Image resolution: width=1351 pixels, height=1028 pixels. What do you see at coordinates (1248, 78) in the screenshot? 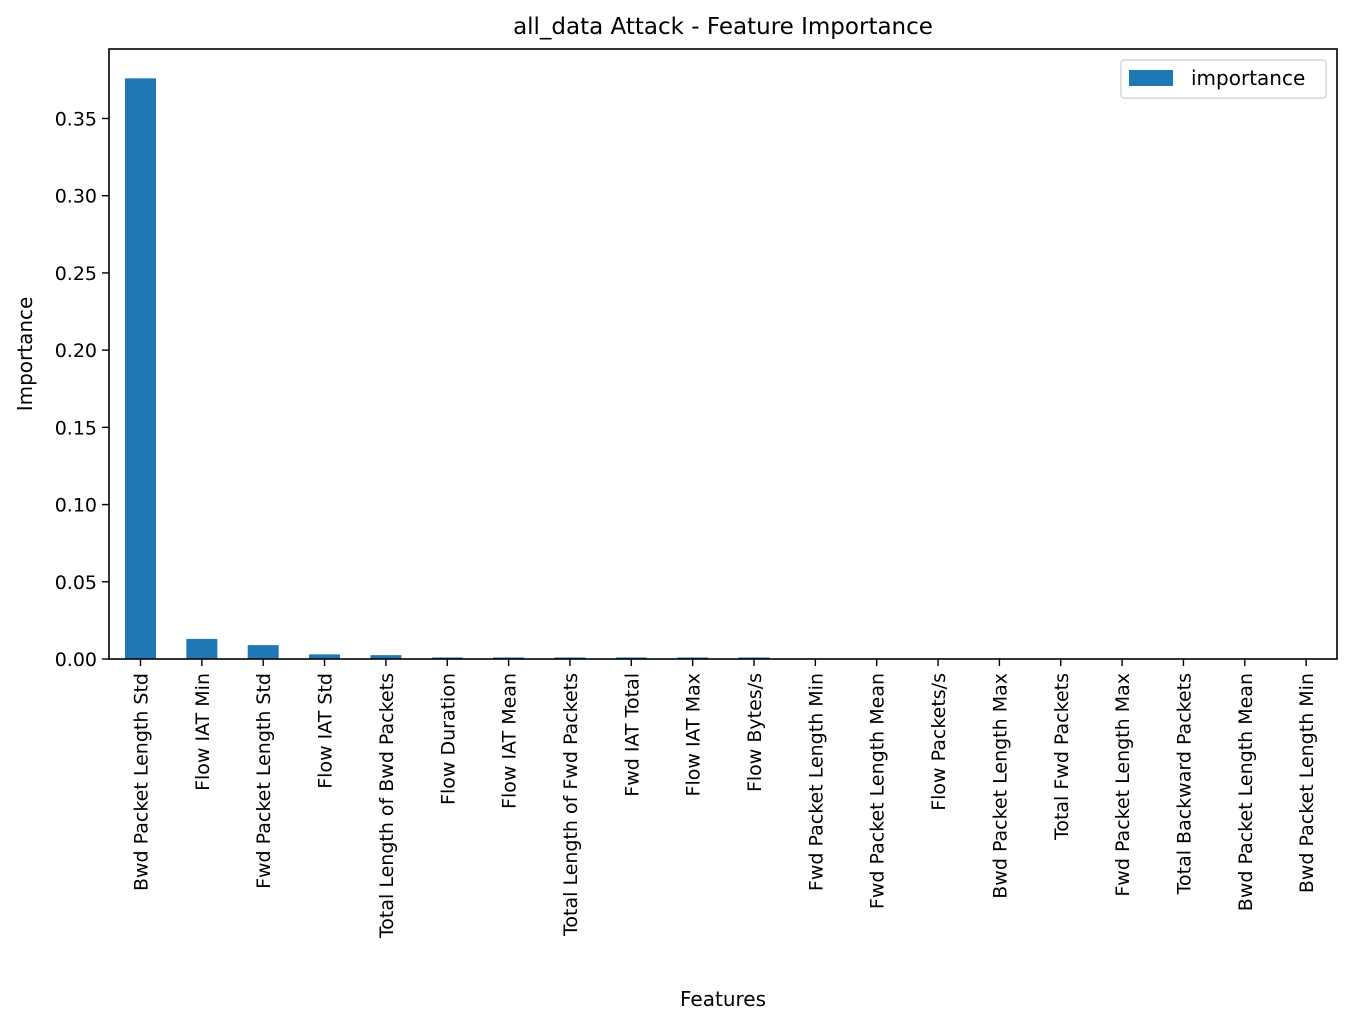
I see `legend-label: importance` at bounding box center [1248, 78].